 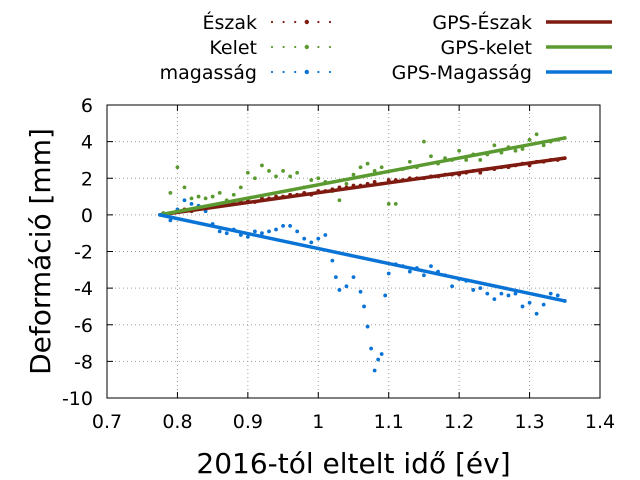 What do you see at coordinates (526, 48) in the screenshot?
I see `legend-entry: GPS-kelet` at bounding box center [526, 48].